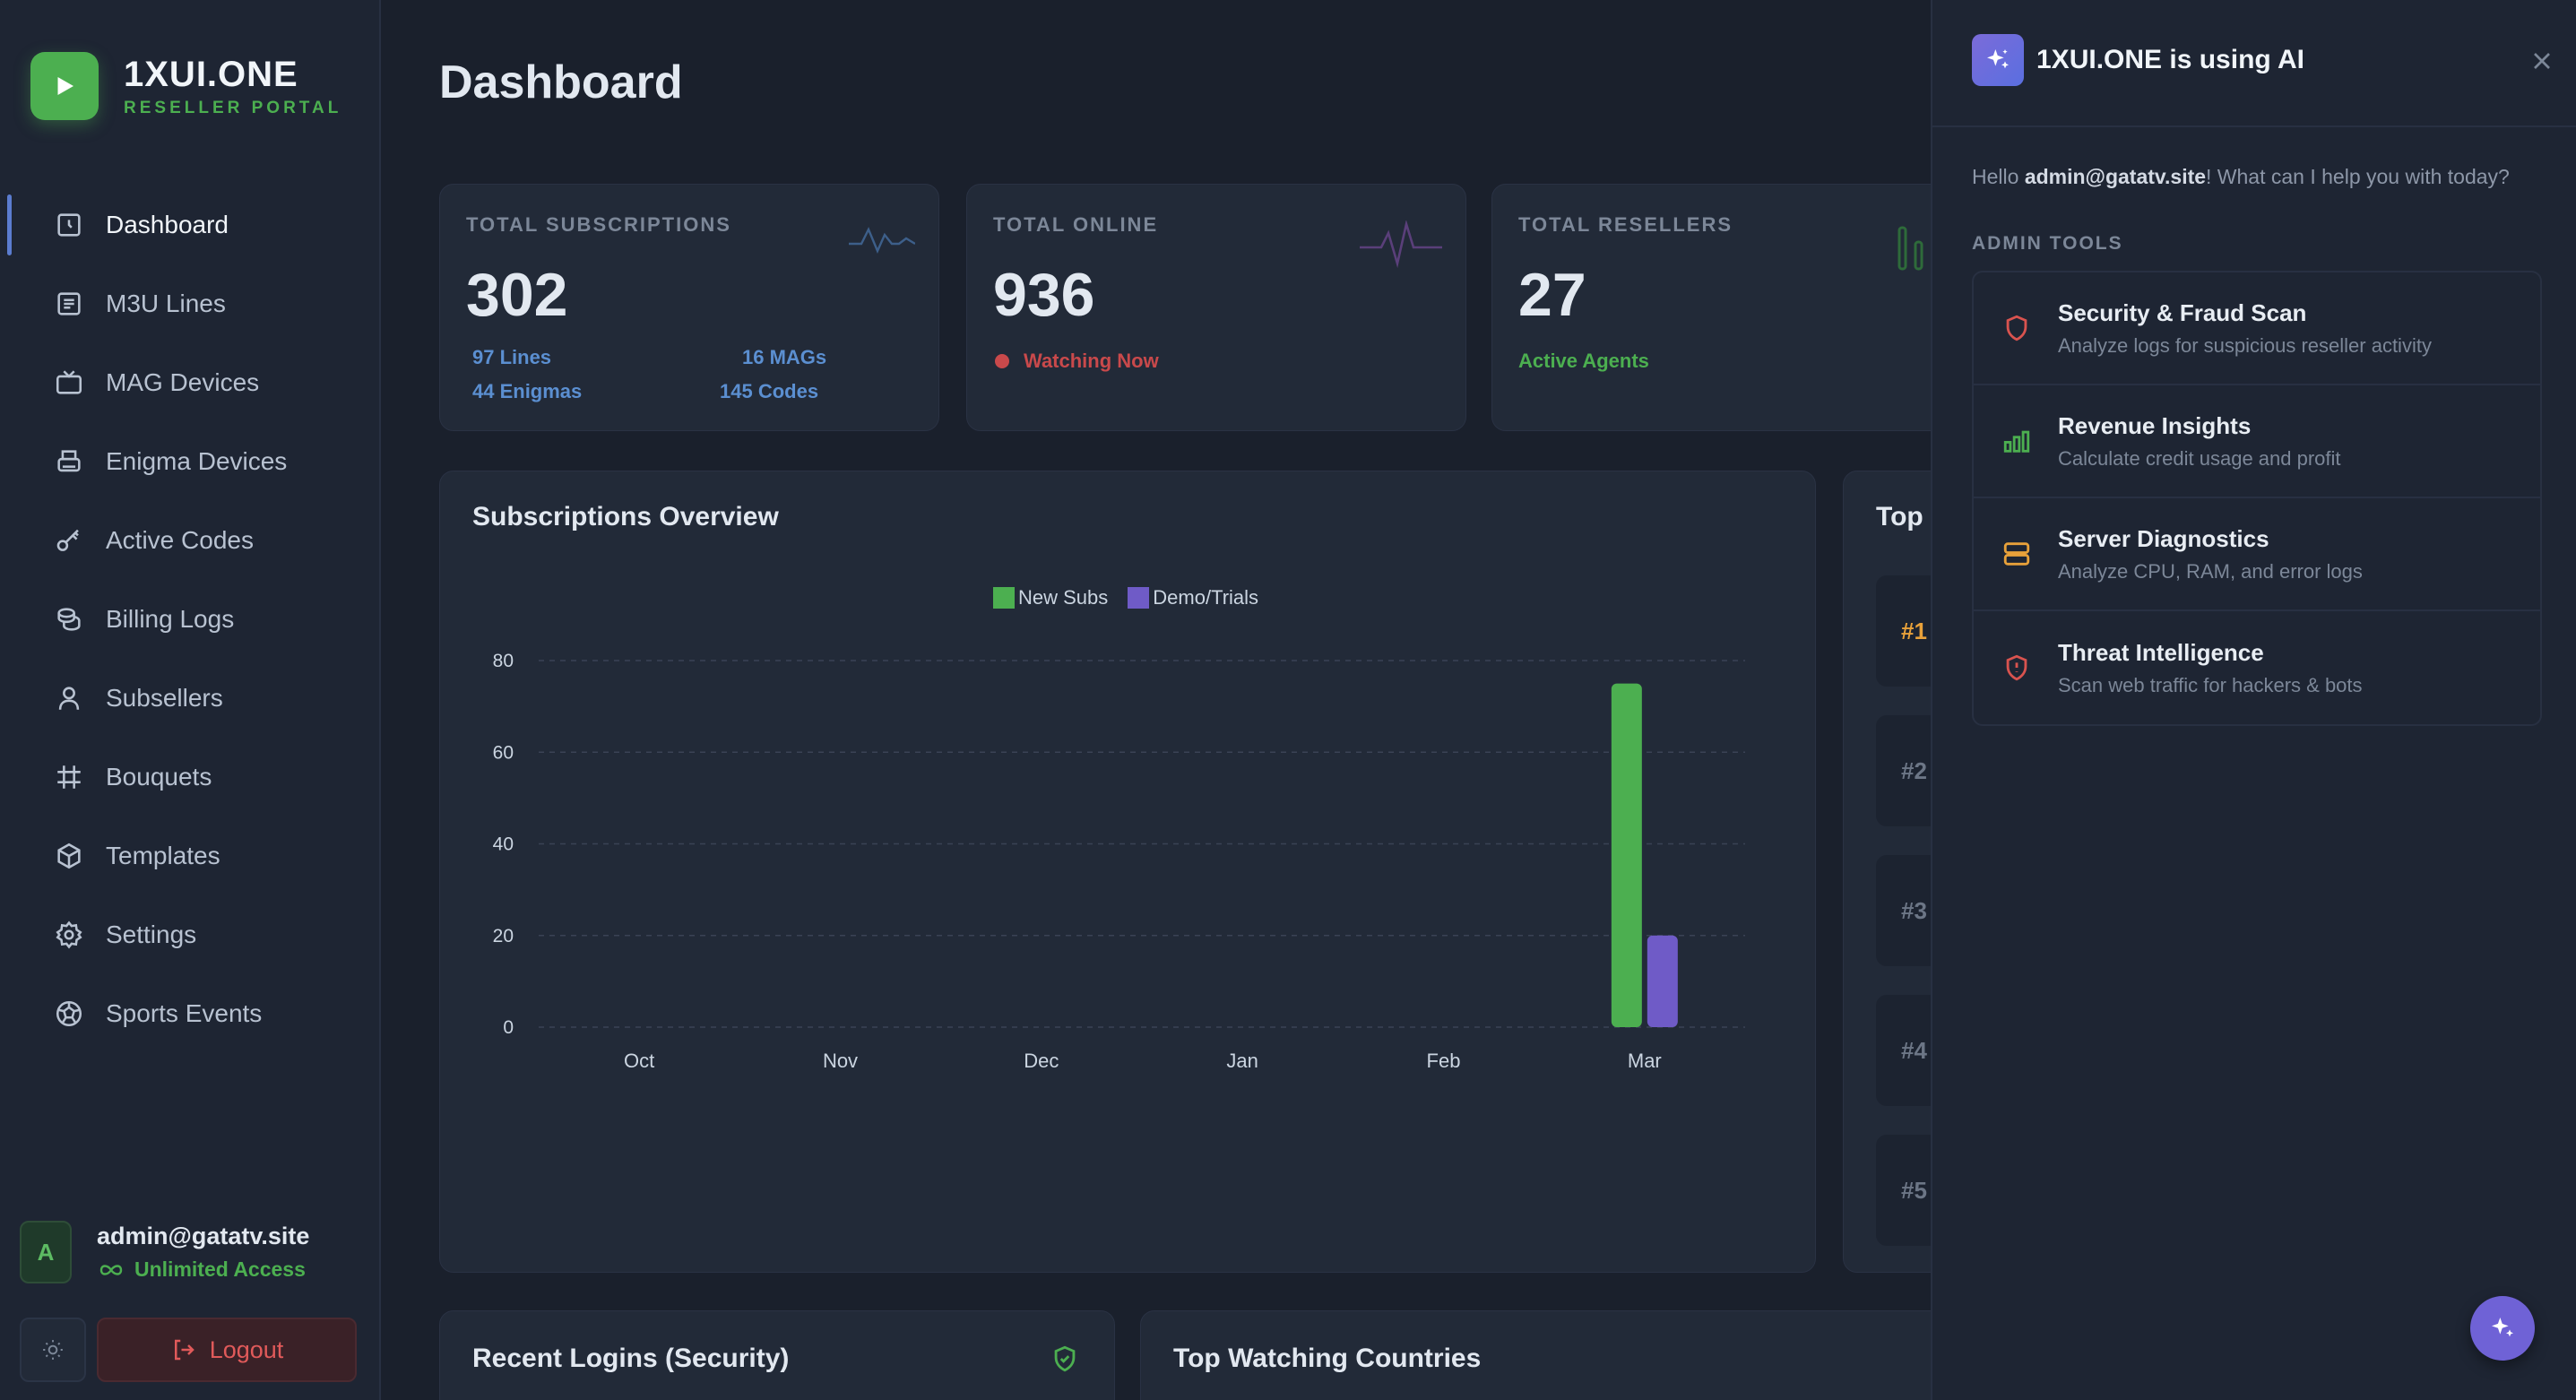  Describe the element at coordinates (220, 1269) in the screenshot. I see `user-access-label: Unlimited Access` at that location.